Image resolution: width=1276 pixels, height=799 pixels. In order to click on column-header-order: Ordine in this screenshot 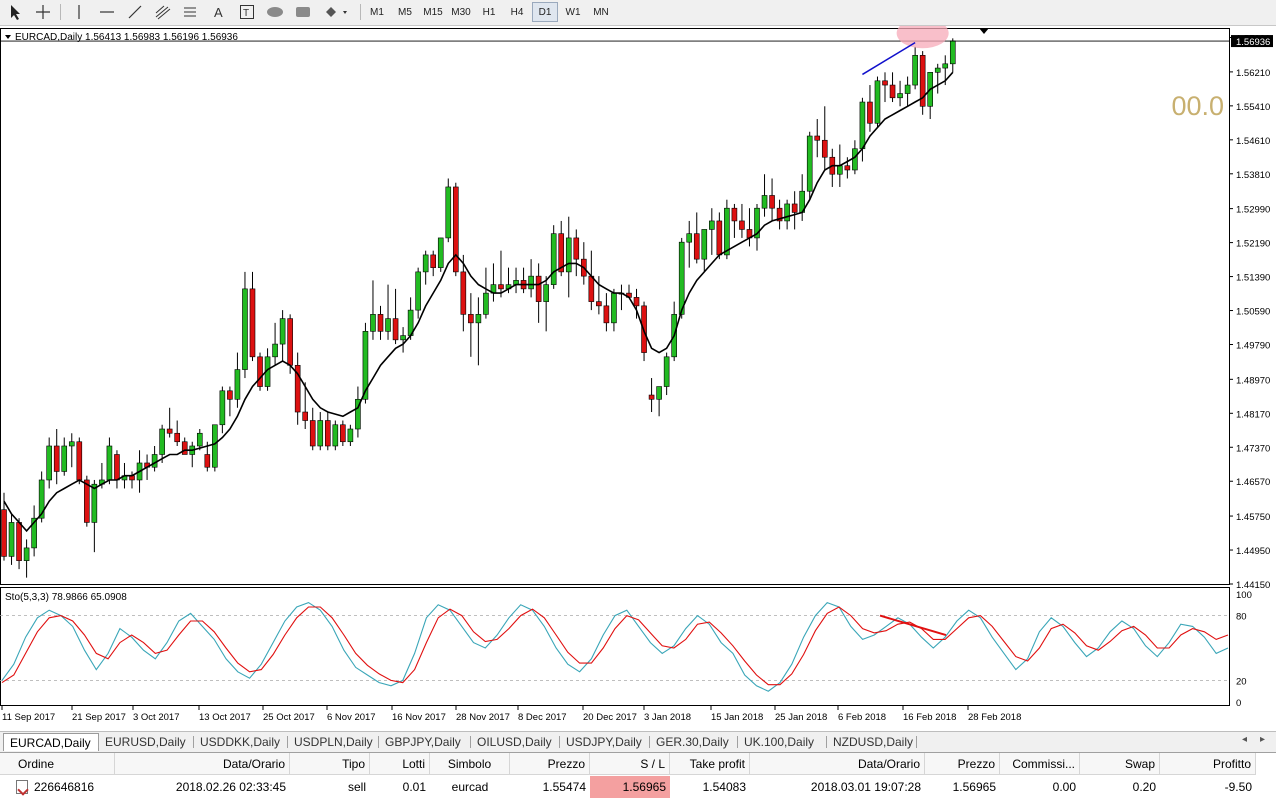, I will do `click(57, 764)`.